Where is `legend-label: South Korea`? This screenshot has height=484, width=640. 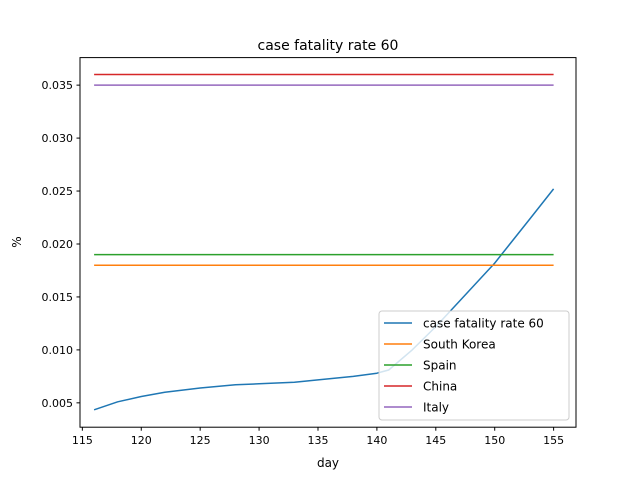 legend-label: South Korea is located at coordinates (459, 345).